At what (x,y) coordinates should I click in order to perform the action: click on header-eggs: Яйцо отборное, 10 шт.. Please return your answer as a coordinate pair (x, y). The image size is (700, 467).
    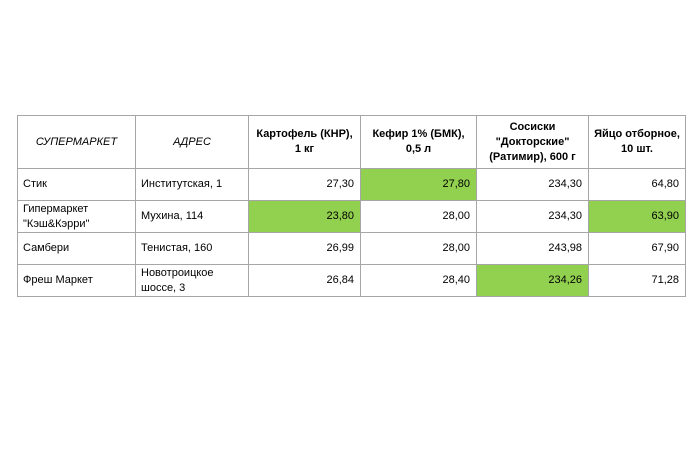
    Looking at the image, I should click on (637, 142).